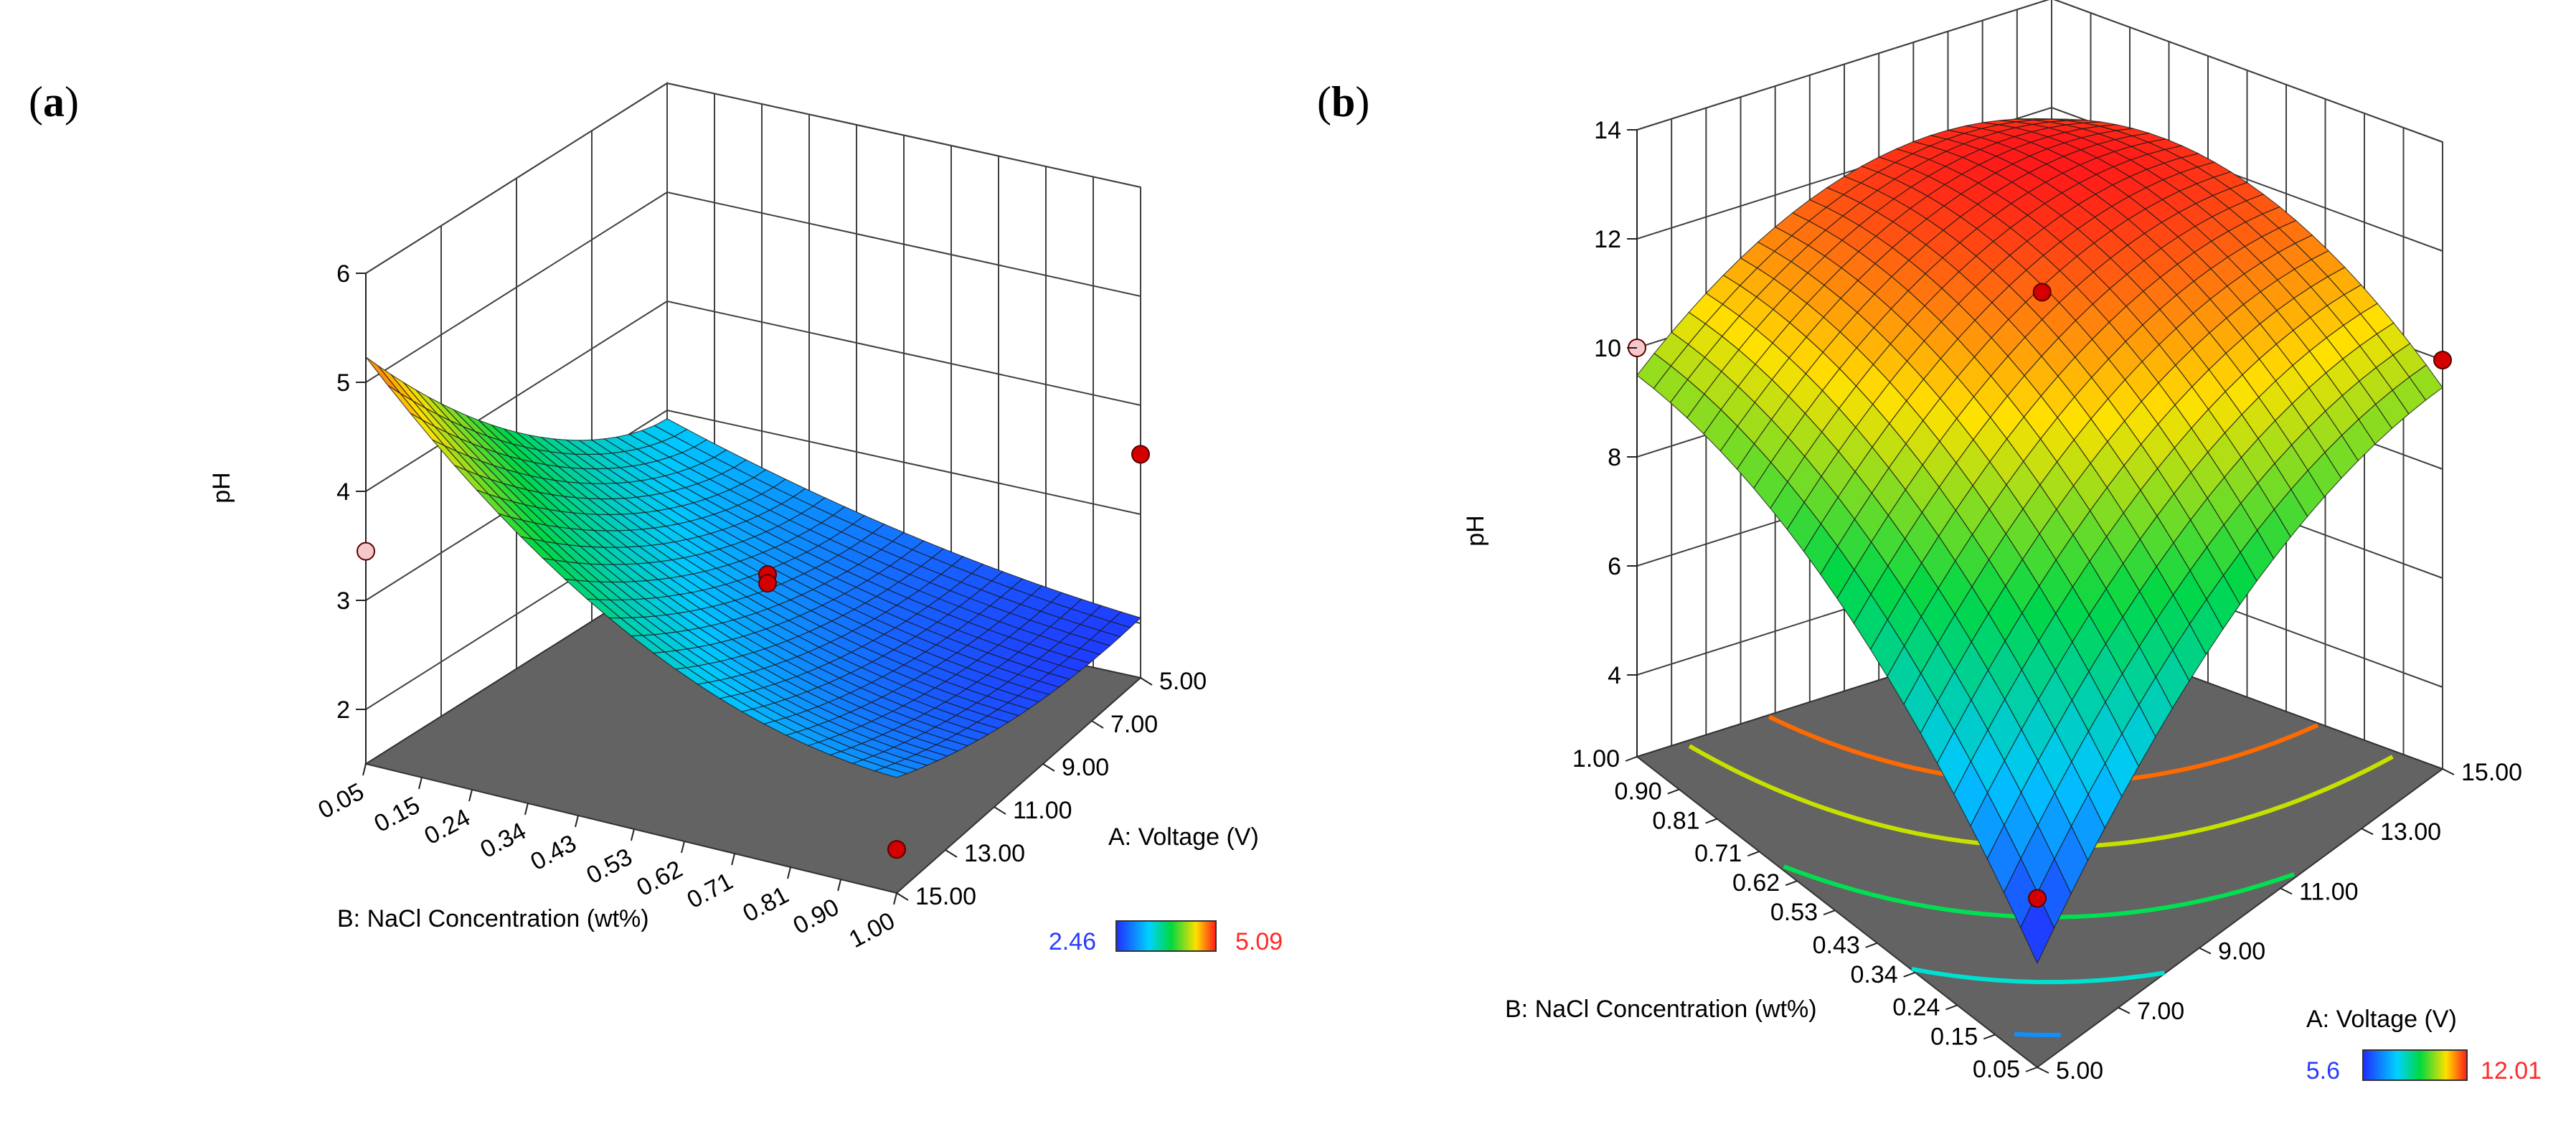 The width and height of the screenshot is (2576, 1134). What do you see at coordinates (659, 879) in the screenshot?
I see `a-y-tick-label: 0.62` at bounding box center [659, 879].